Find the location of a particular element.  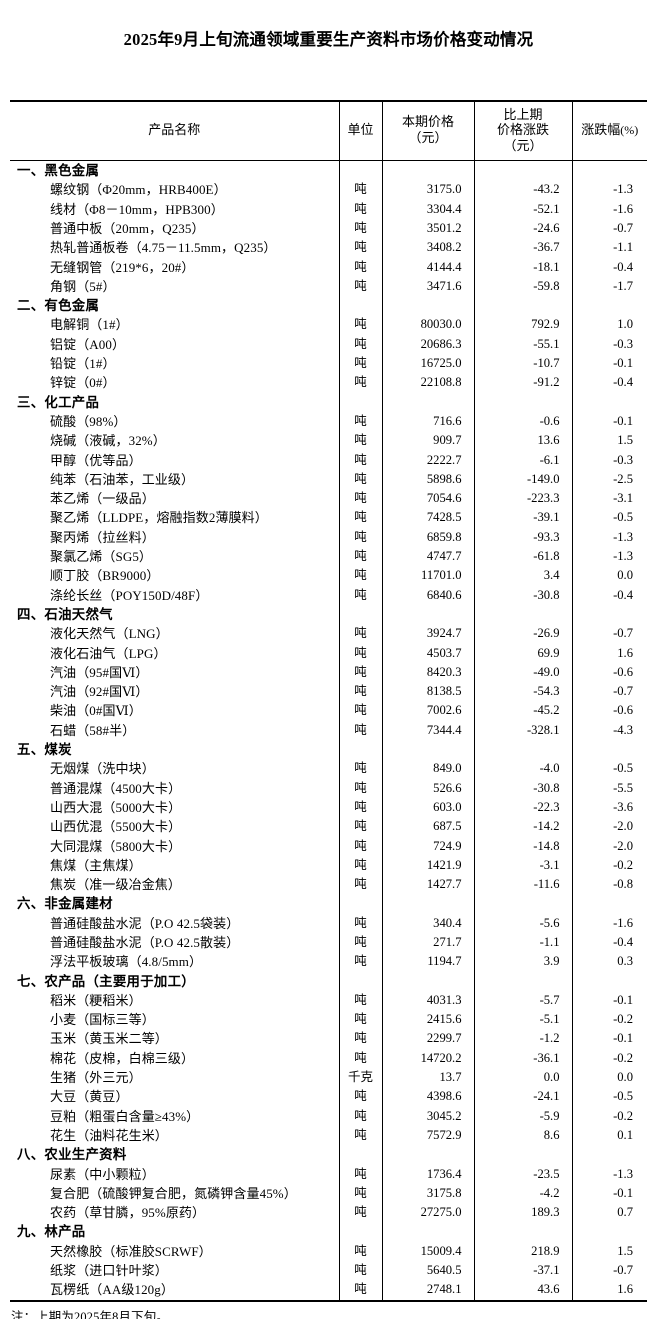

table-row: 普通中板（20mm，Q235） 吨 3501.2 -24.6 -0.7 is located at coordinates (328, 229).